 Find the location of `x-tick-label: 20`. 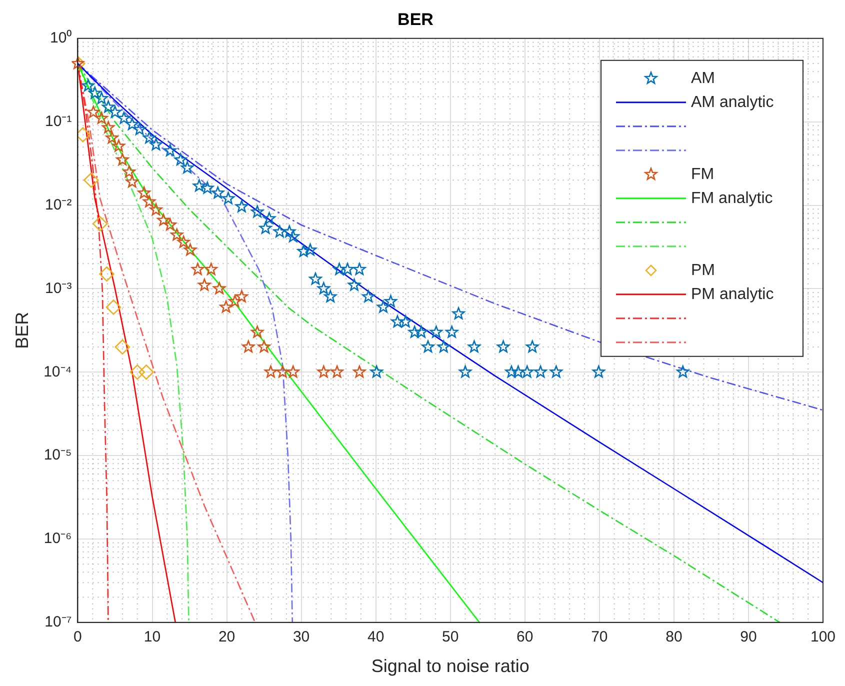

x-tick-label: 20 is located at coordinates (227, 637).